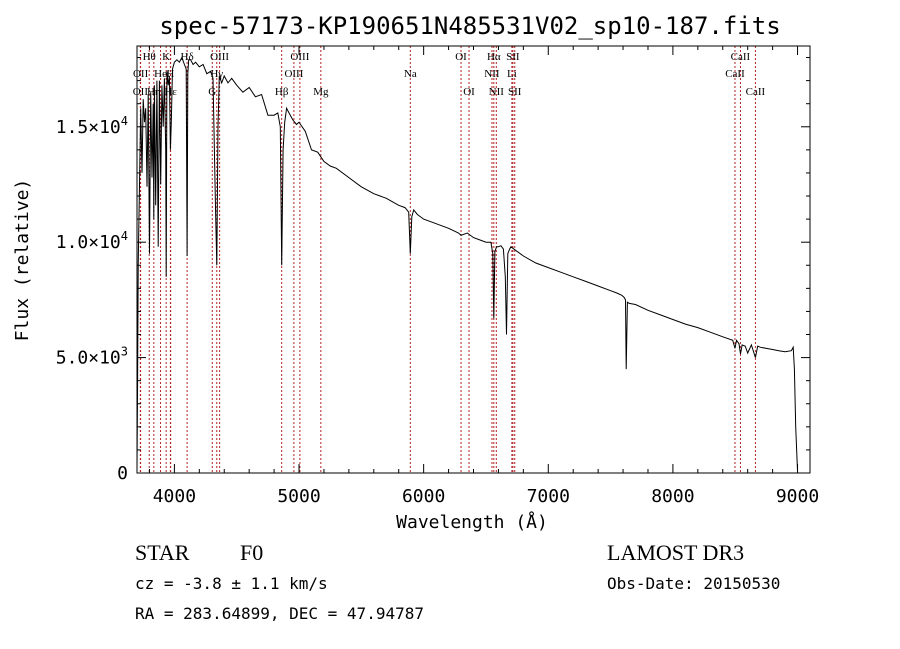 This screenshot has height=649, width=900. I want to click on line-marker-label: Hβ, so click(282, 92).